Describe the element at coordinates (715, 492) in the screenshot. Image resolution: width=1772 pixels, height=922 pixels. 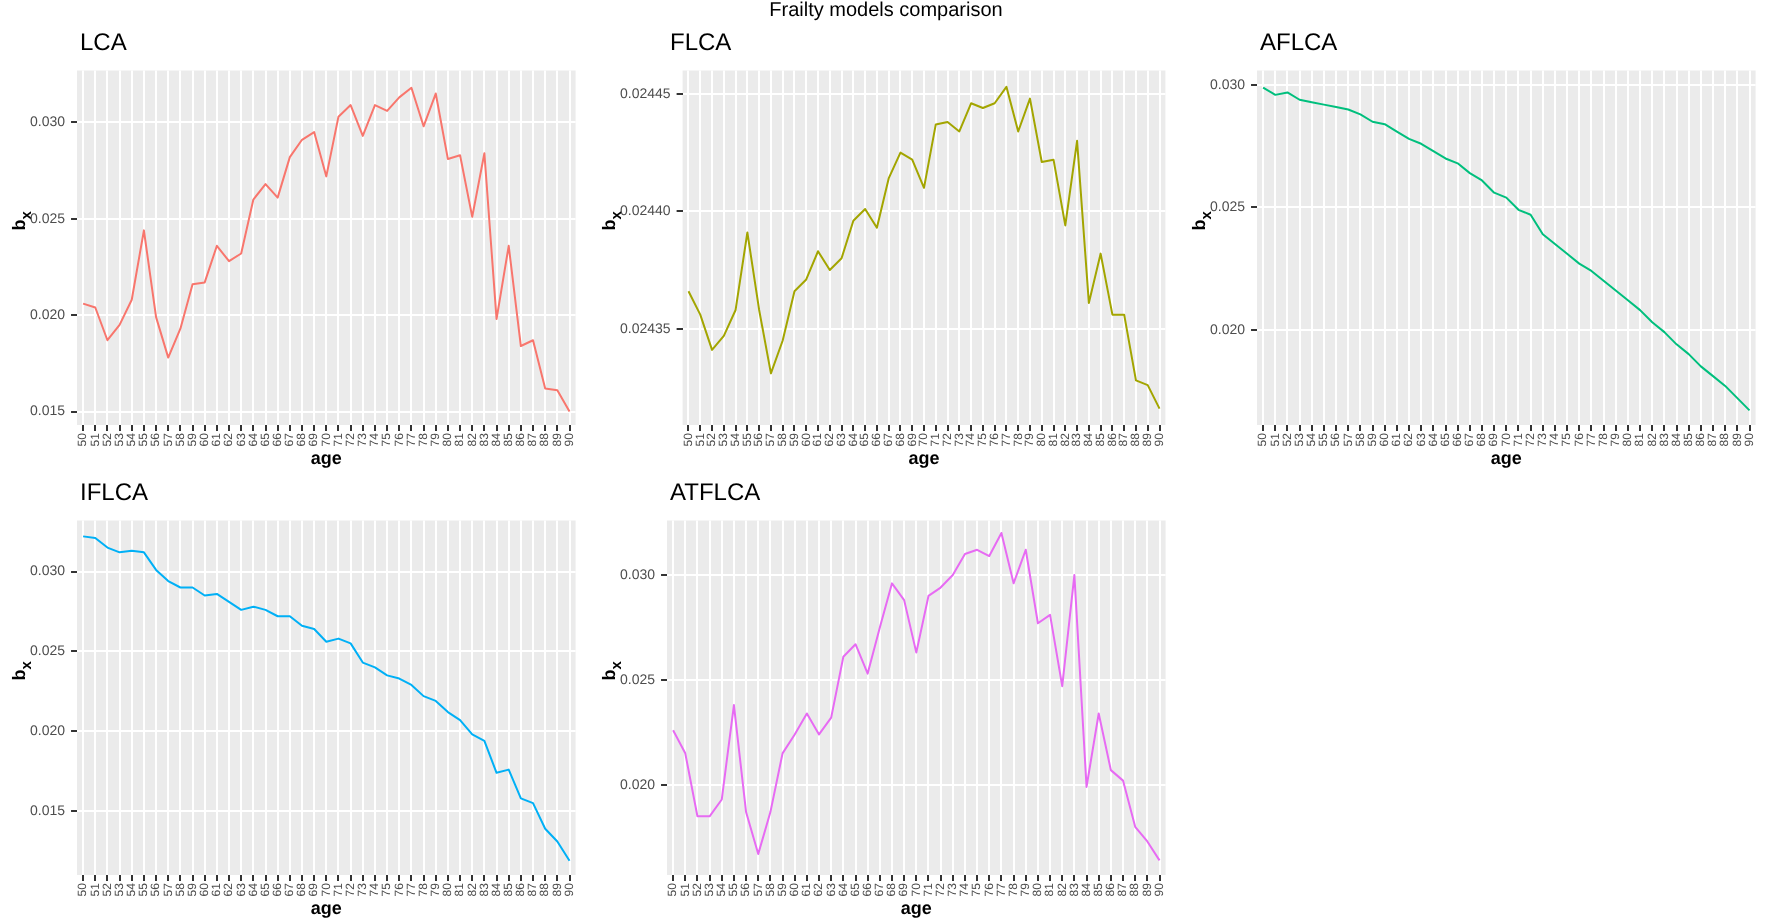
I see `chart-title: ATFLCA` at that location.